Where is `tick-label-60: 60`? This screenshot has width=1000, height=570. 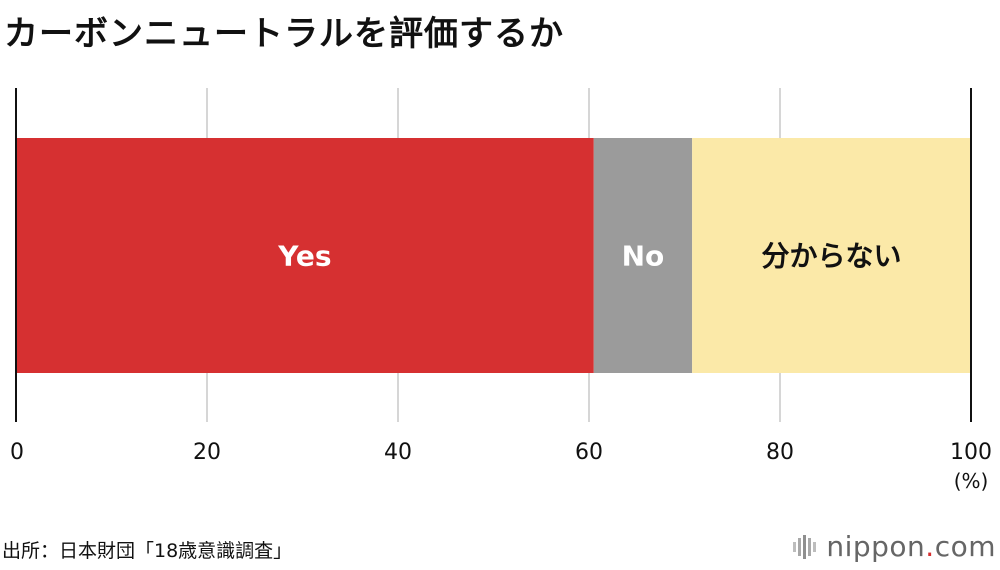
tick-label-60: 60 is located at coordinates (589, 452).